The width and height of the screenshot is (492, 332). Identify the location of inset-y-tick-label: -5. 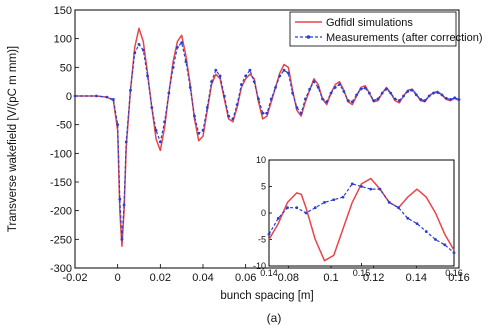
(262, 240).